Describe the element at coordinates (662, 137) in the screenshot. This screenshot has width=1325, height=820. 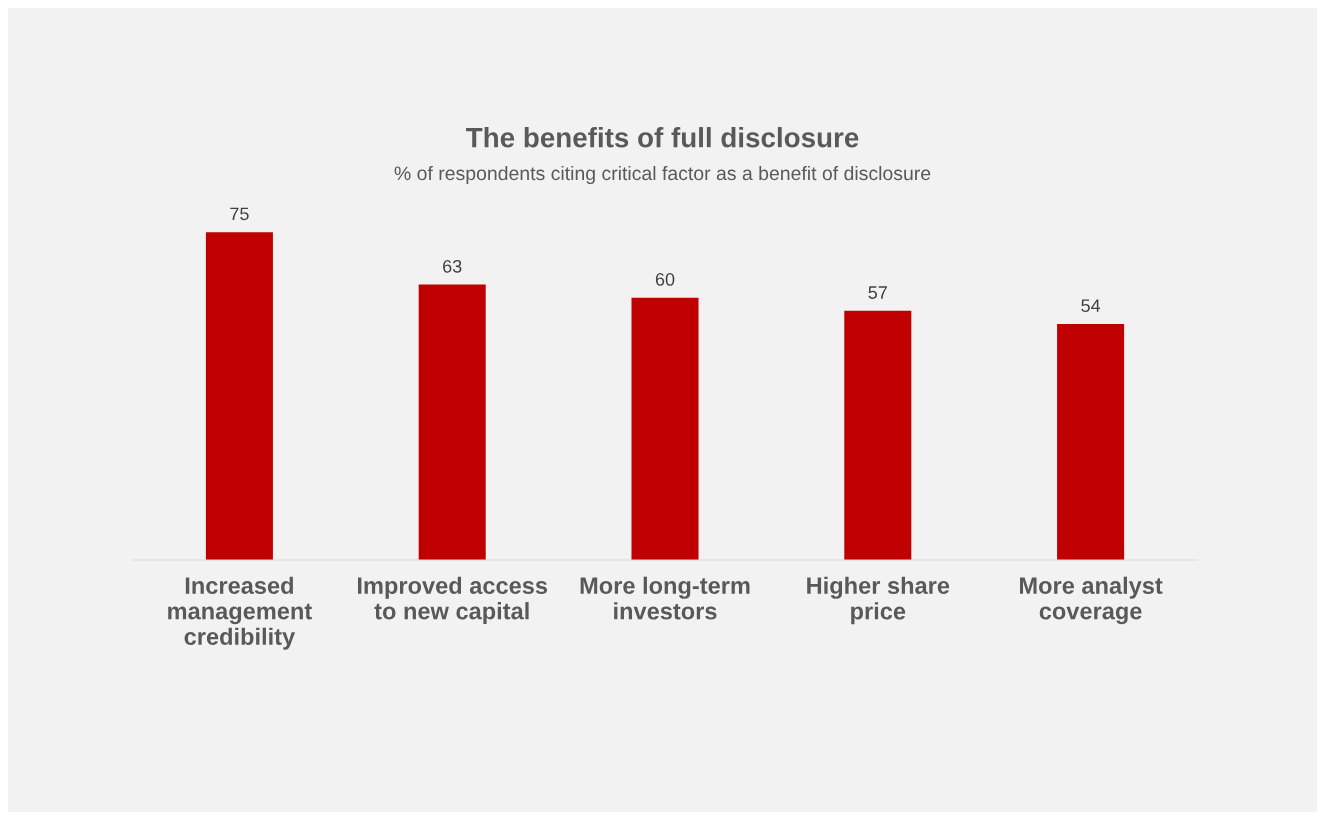
I see `chart-title: The benefits of full disclosure` at that location.